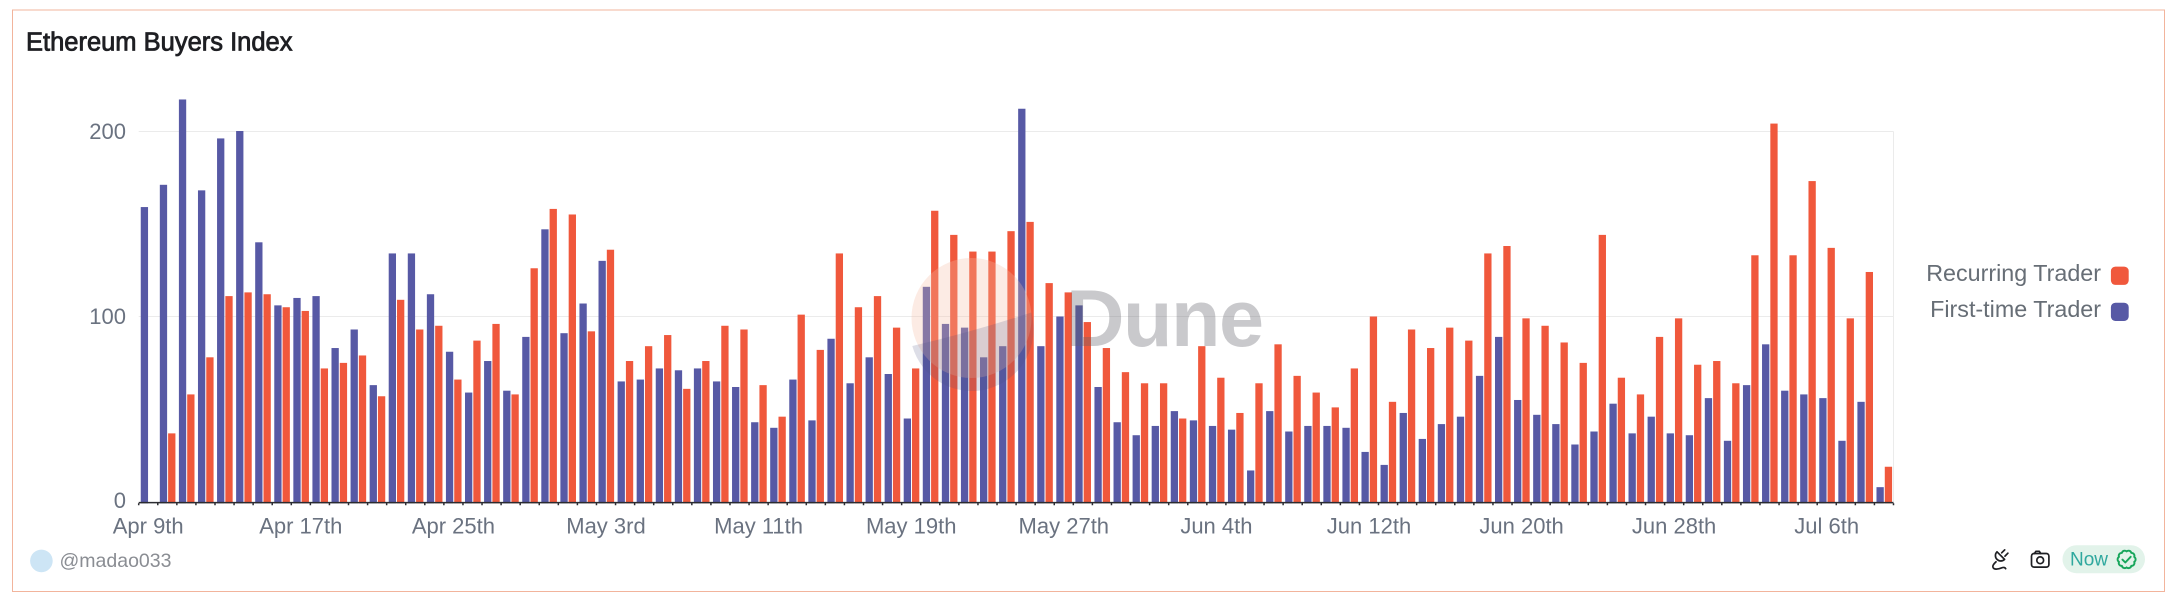 The image size is (2167, 612). What do you see at coordinates (1064, 526) in the screenshot?
I see `svg-text: May 27th` at bounding box center [1064, 526].